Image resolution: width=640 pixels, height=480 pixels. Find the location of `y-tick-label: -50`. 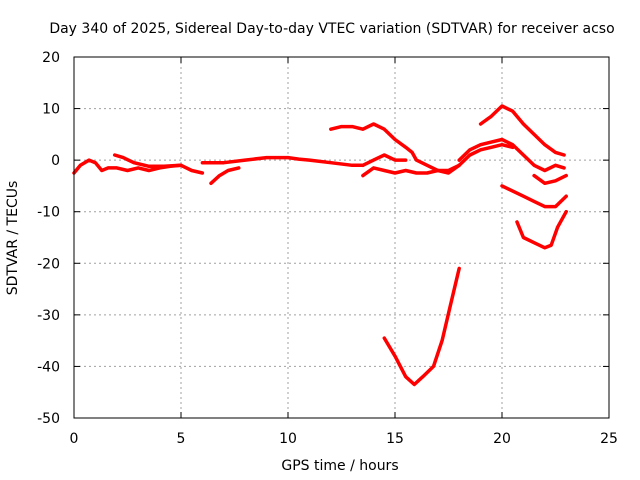

y-tick-label: -50 is located at coordinates (48, 419).